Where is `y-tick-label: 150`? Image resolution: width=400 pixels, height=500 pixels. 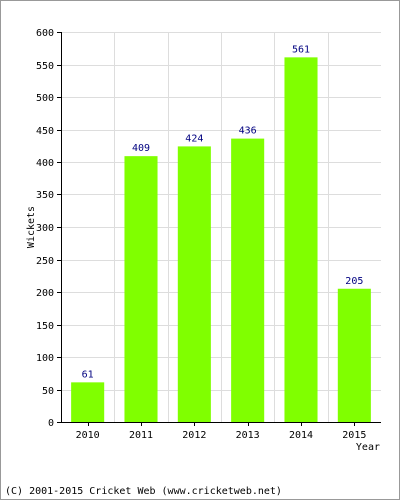
y-tick-label: 150 is located at coordinates (45, 326).